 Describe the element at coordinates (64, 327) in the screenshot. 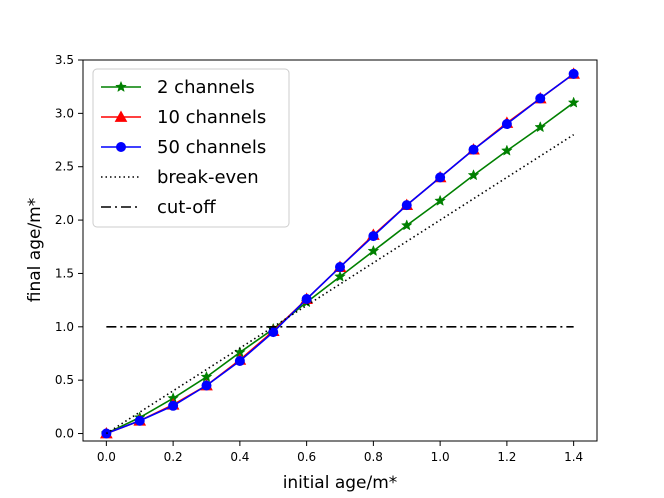

I see `y-tick-label: 1.0` at that location.